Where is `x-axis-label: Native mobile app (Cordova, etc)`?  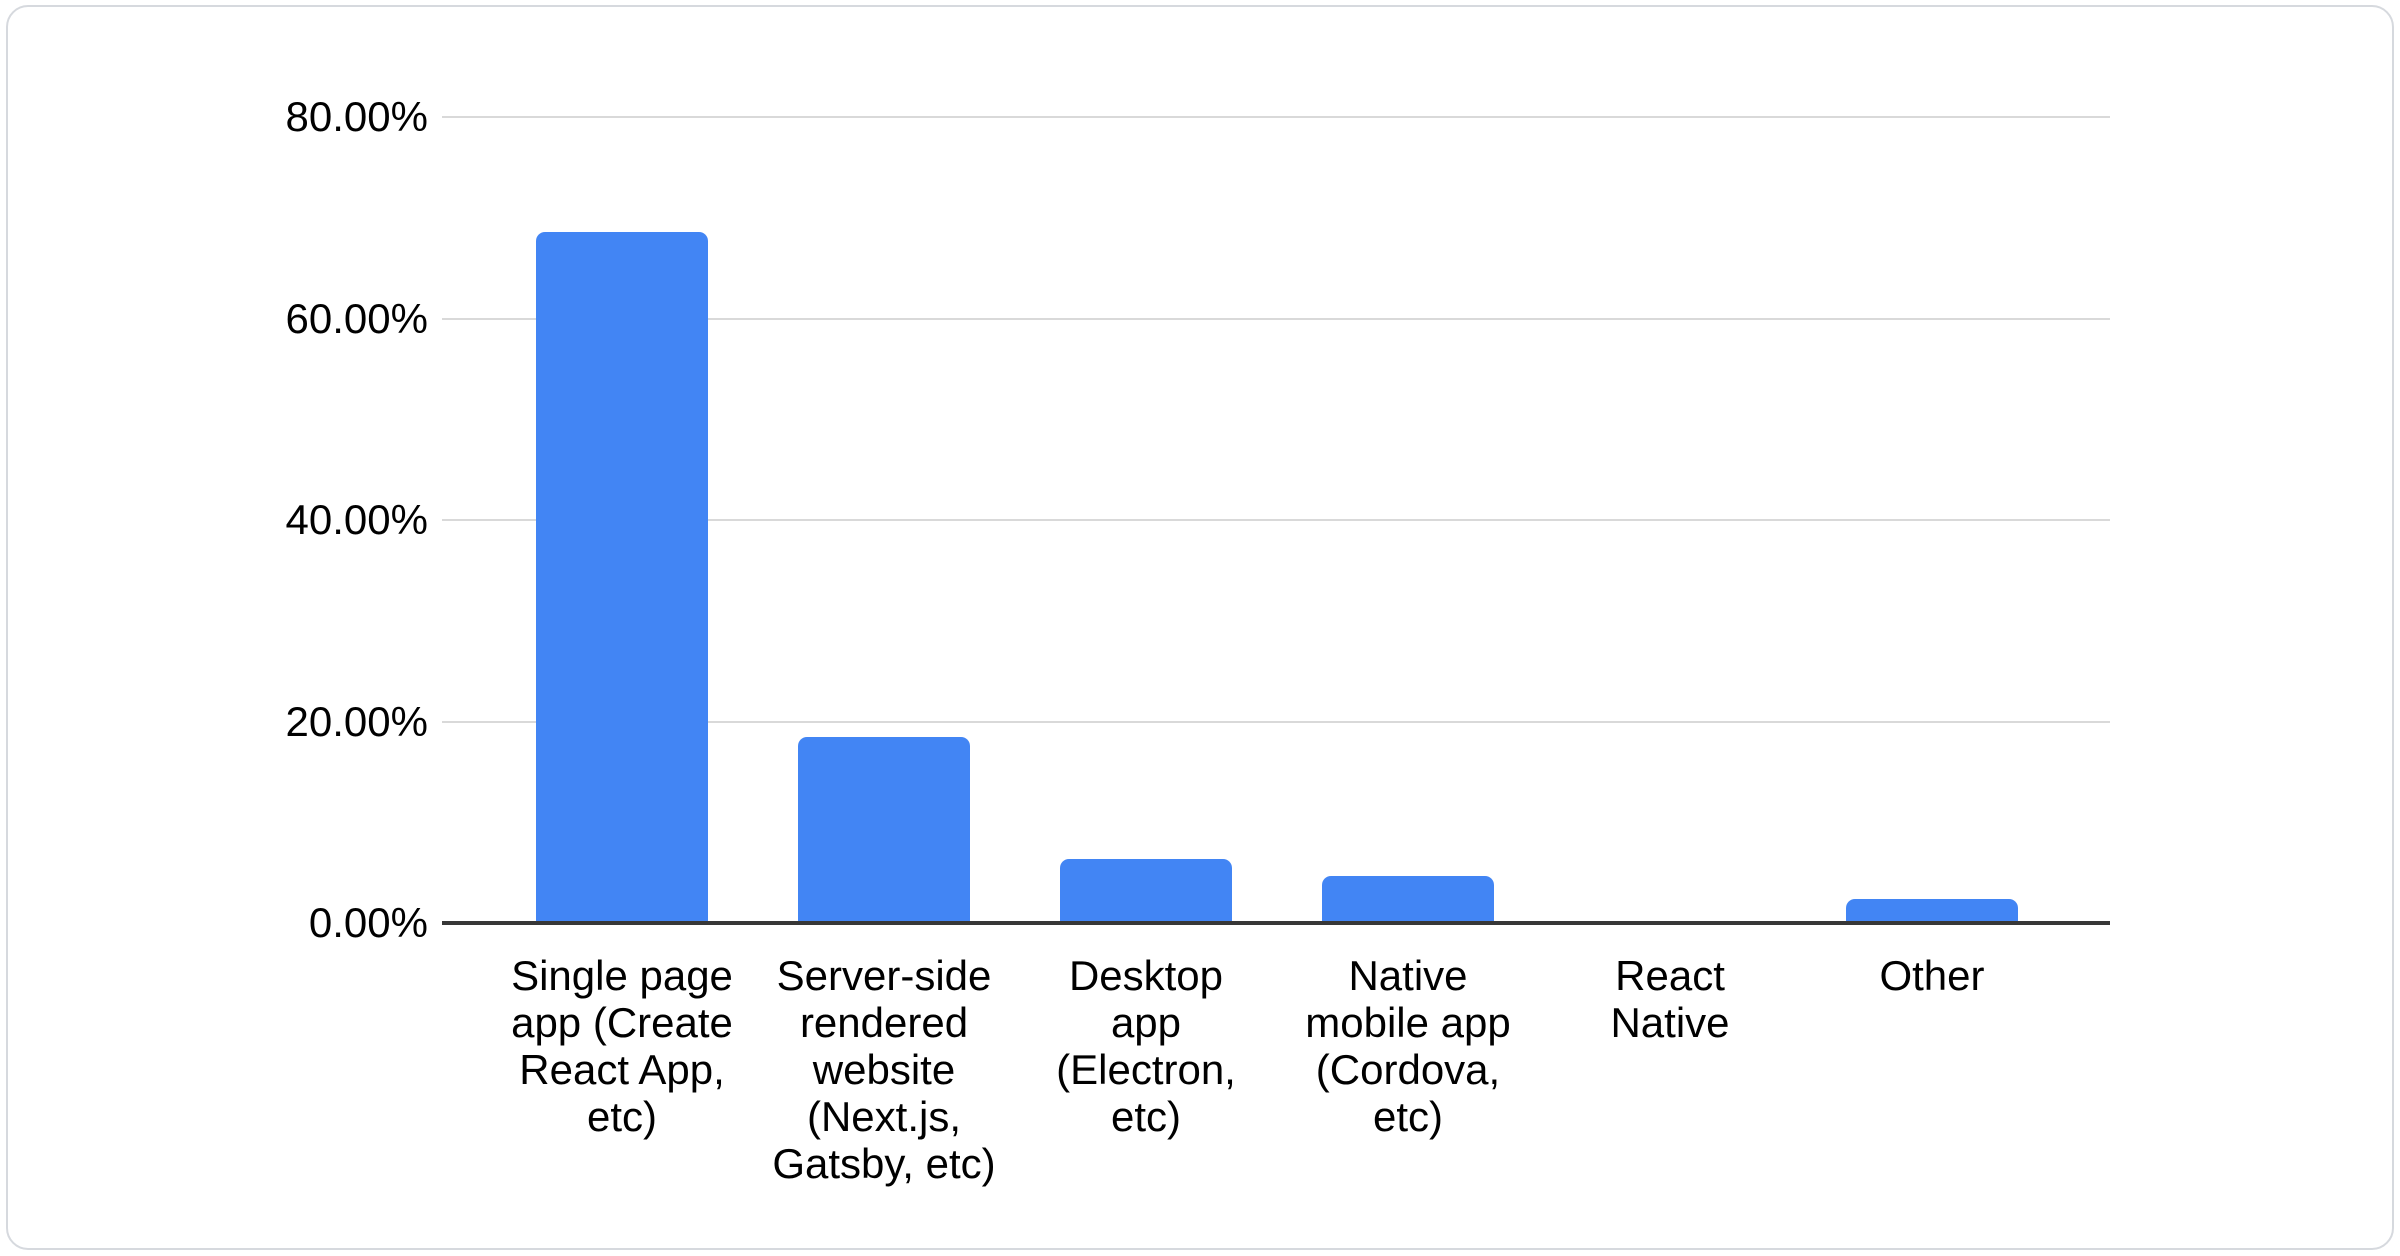 x-axis-label: Native mobile app (Cordova, etc) is located at coordinates (1408, 1046).